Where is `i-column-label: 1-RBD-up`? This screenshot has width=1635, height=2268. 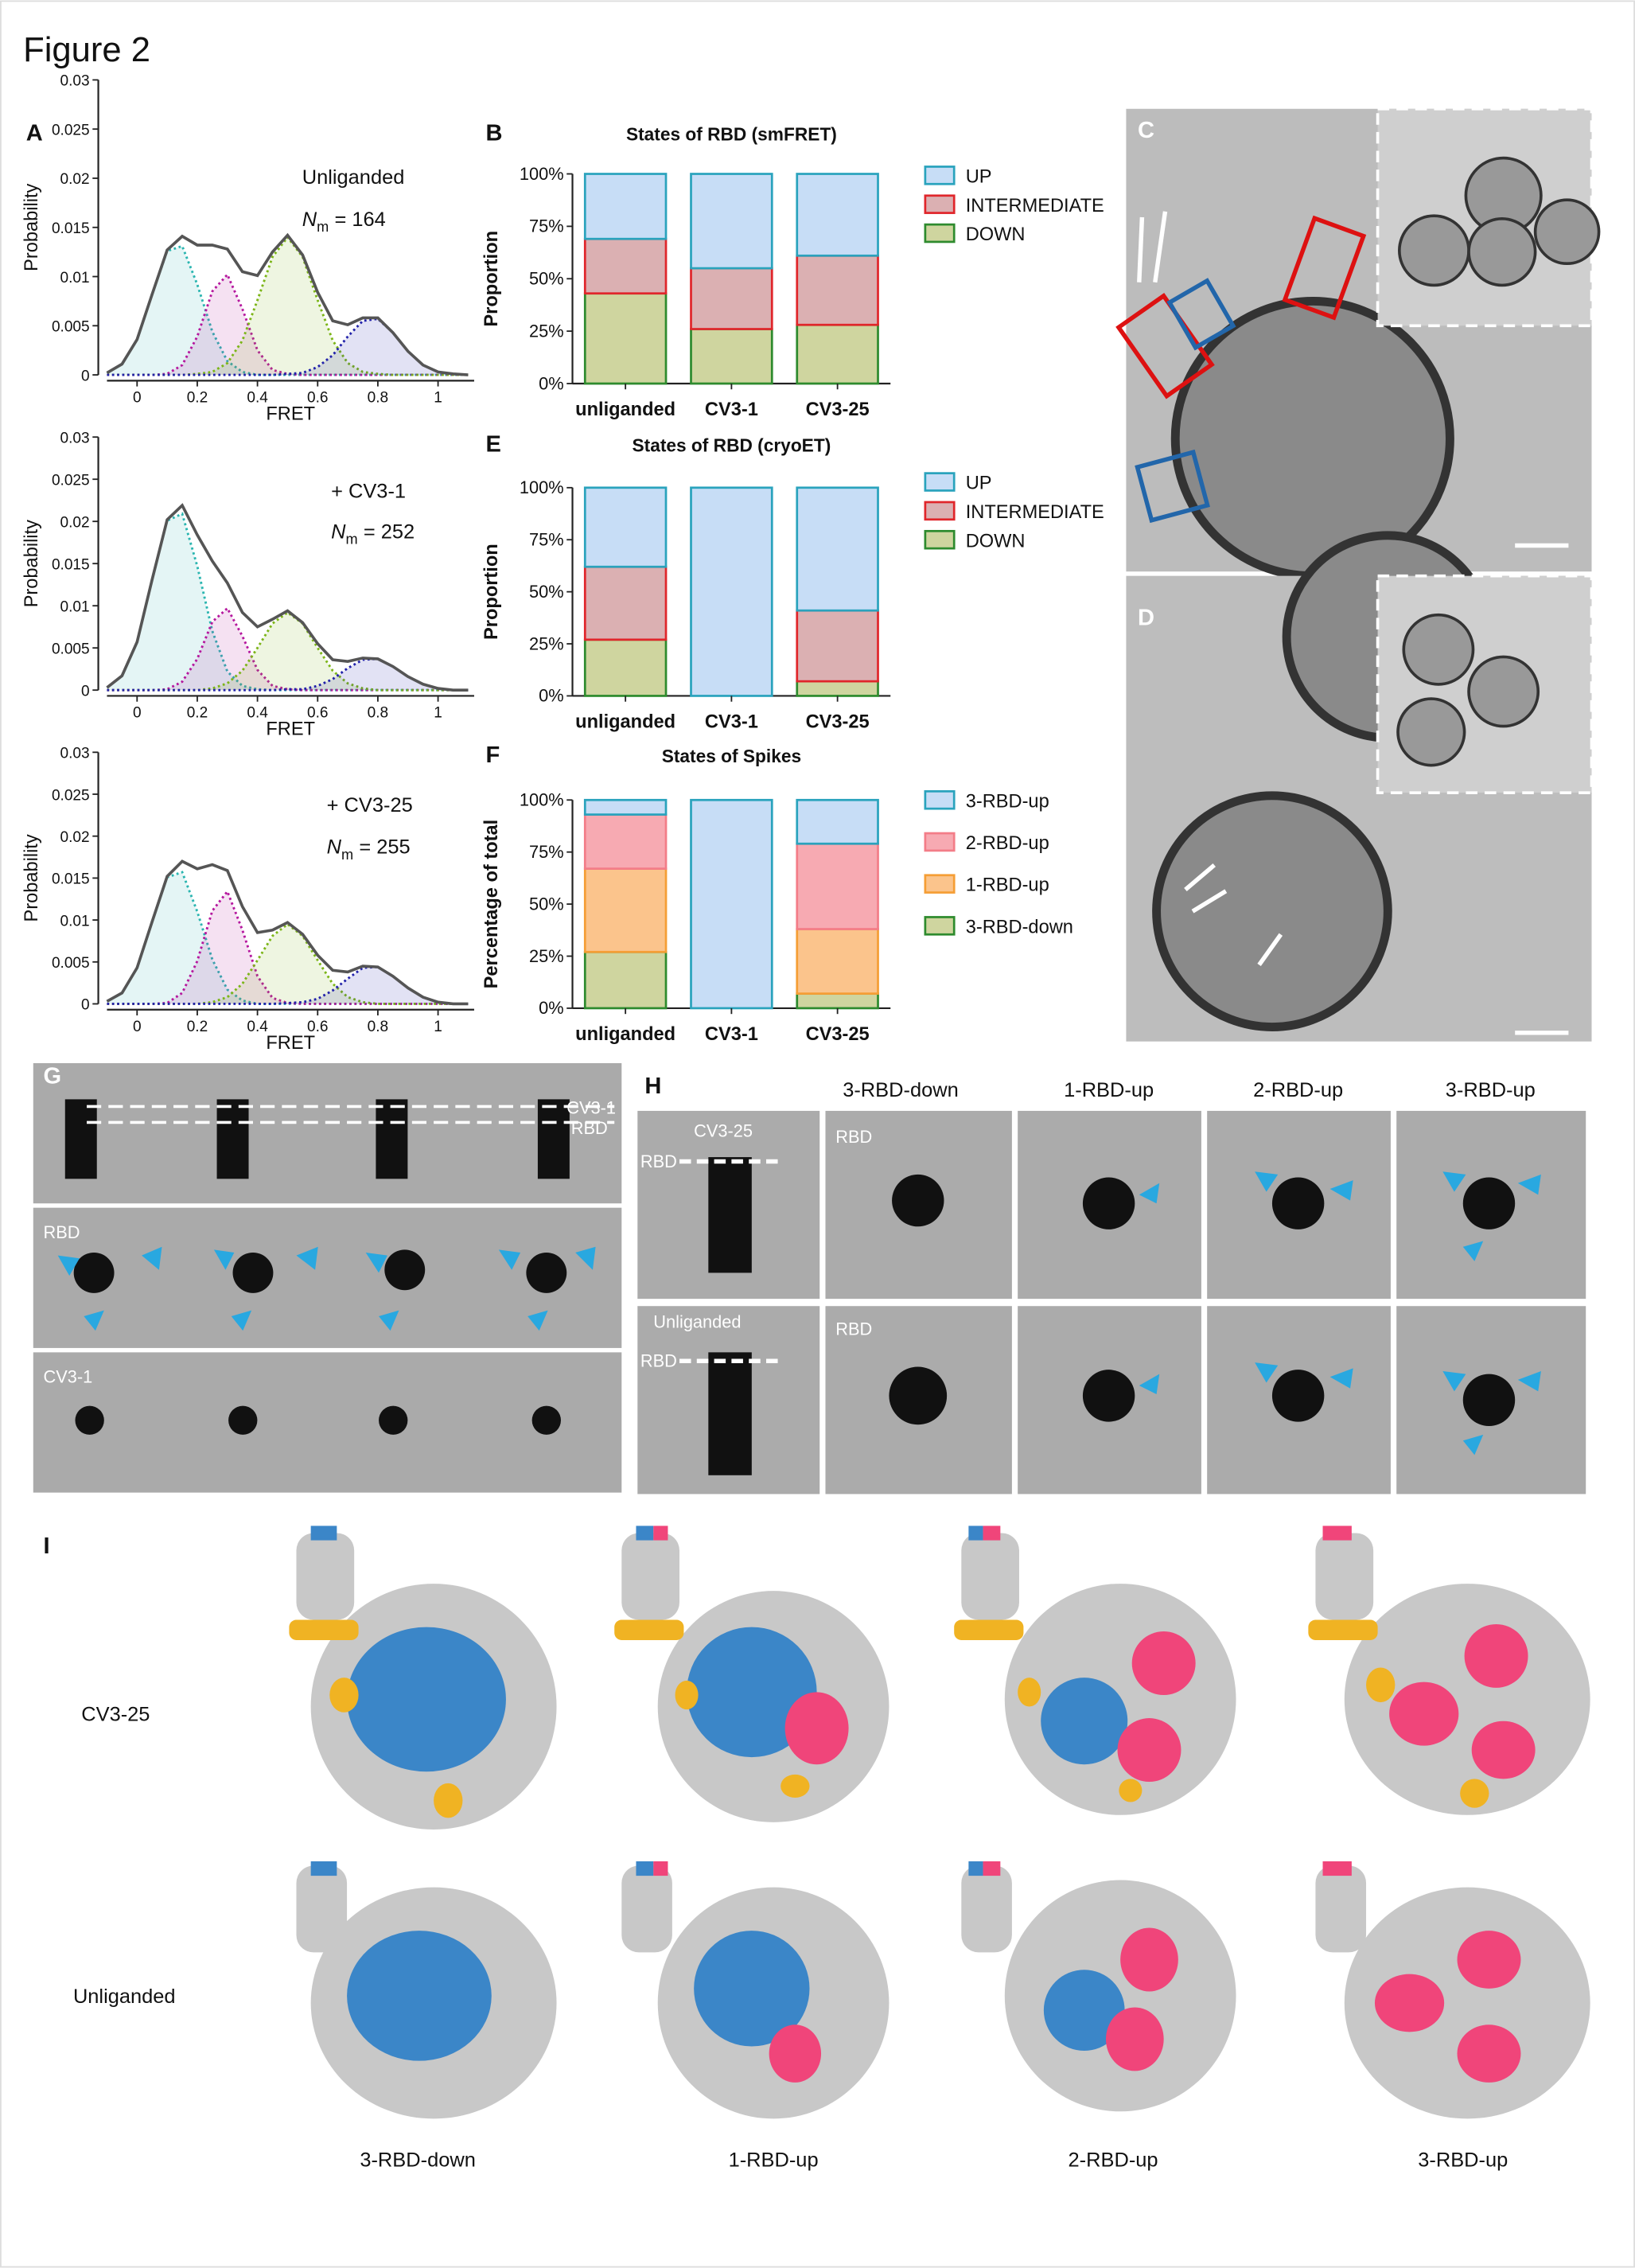
i-column-label: 1-RBD-up is located at coordinates (774, 2160).